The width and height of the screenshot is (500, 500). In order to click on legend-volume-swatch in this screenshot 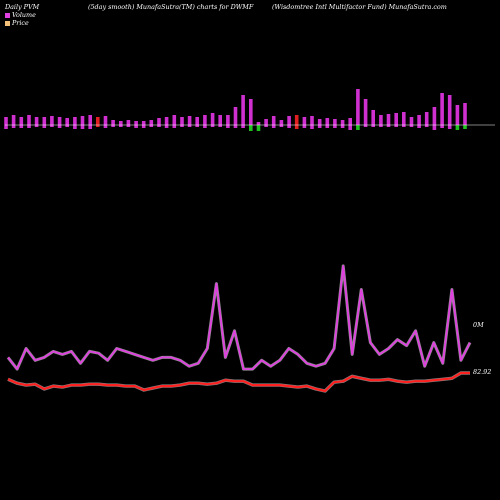, I will do `click(7, 15)`.